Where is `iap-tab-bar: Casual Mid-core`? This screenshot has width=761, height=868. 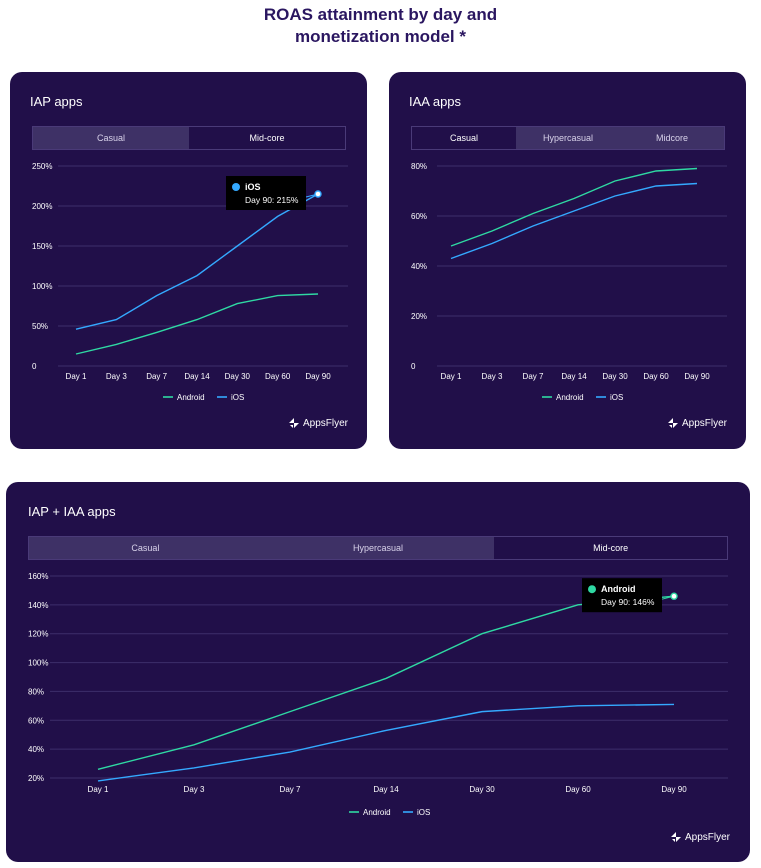 iap-tab-bar: Casual Mid-core is located at coordinates (189, 138).